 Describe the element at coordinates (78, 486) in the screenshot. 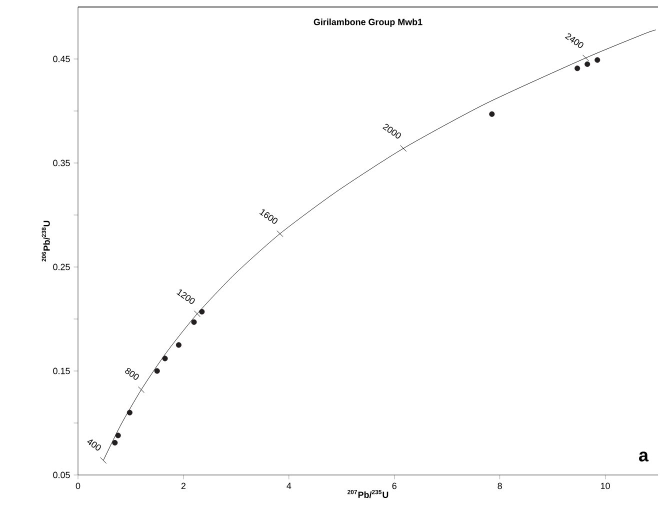

I see `x-tick-label: 0` at that location.